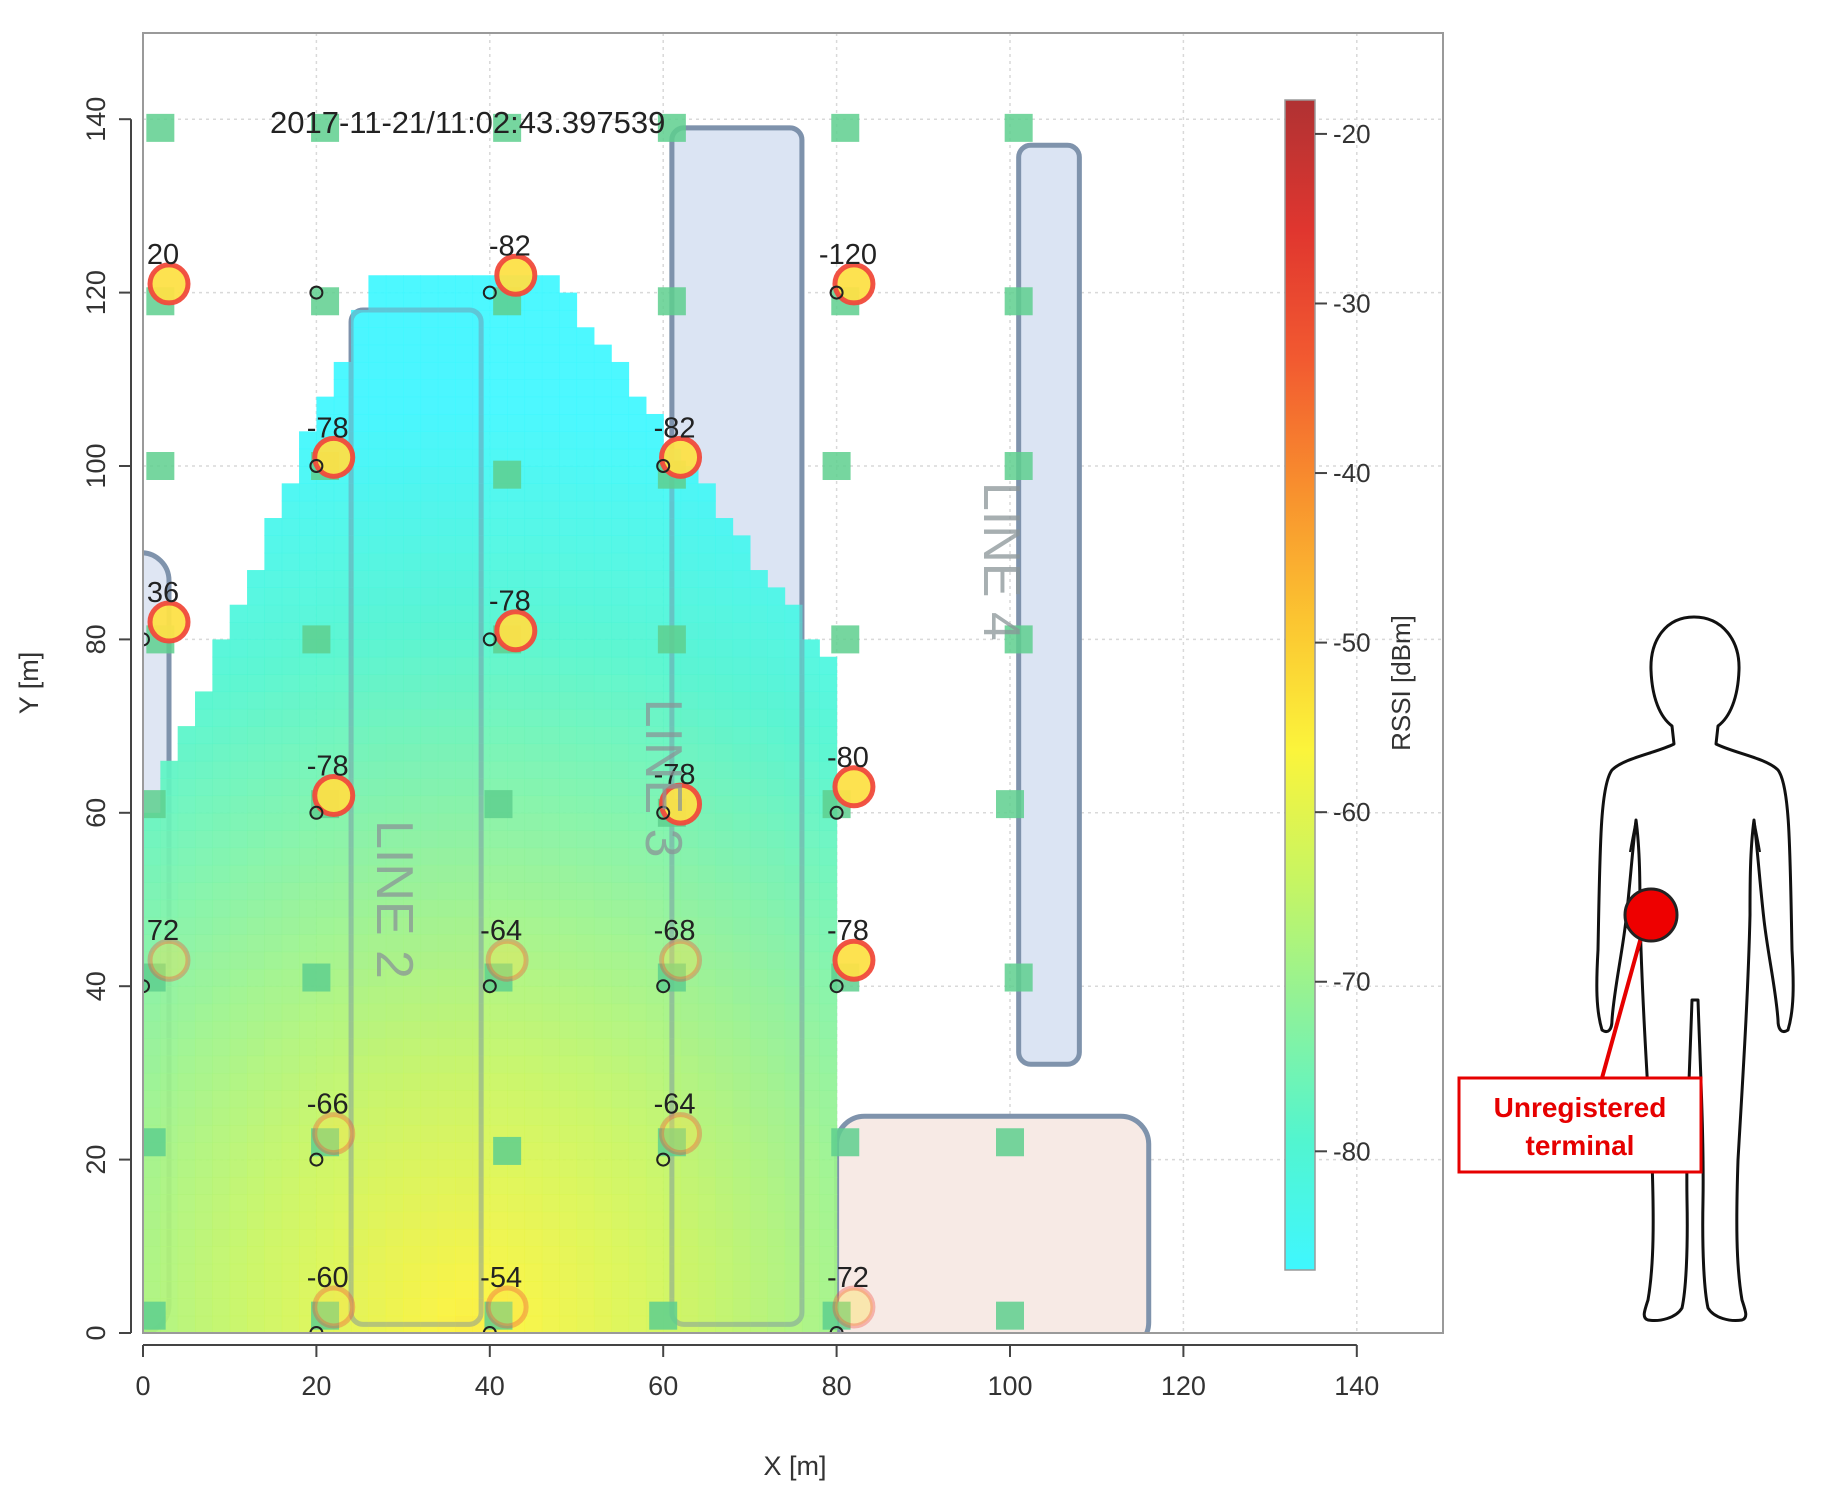 Image resolution: width=1831 pixels, height=1506 pixels. What do you see at coordinates (96, 813) in the screenshot?
I see `y-tick-label: 60` at bounding box center [96, 813].